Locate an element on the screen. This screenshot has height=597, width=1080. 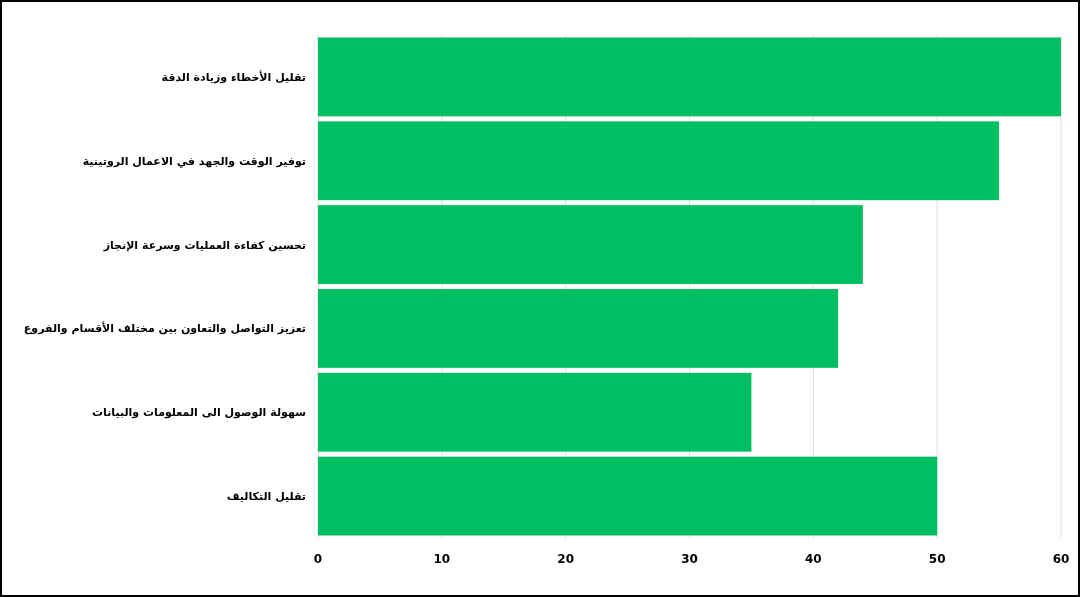
y-tick-label: تقليل التكاليف is located at coordinates (266, 497).